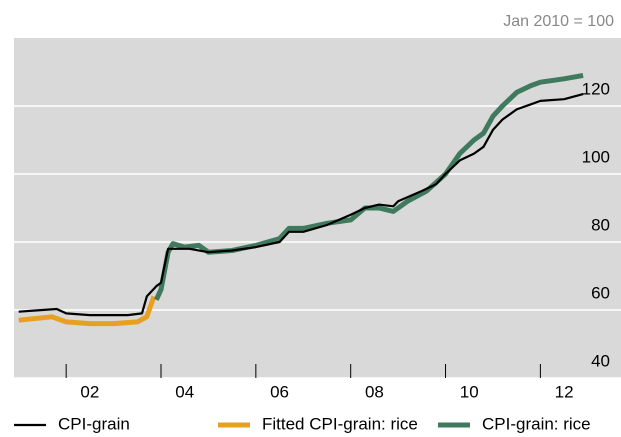 The height and width of the screenshot is (437, 621). What do you see at coordinates (340, 423) in the screenshot?
I see `legend-label: Fitted CPI-grain: rice` at bounding box center [340, 423].